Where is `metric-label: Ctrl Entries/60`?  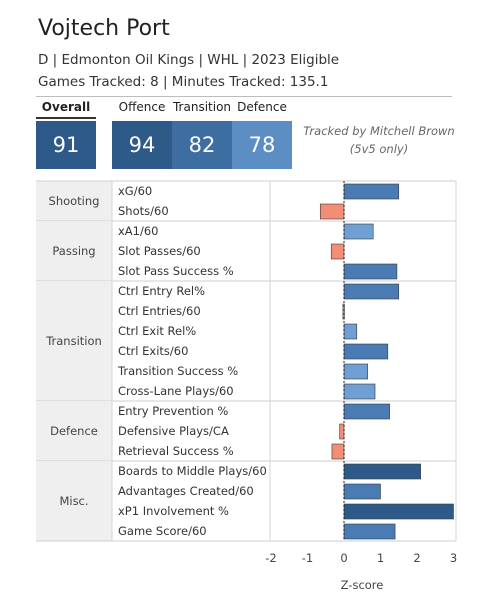 metric-label: Ctrl Entries/60 is located at coordinates (159, 311).